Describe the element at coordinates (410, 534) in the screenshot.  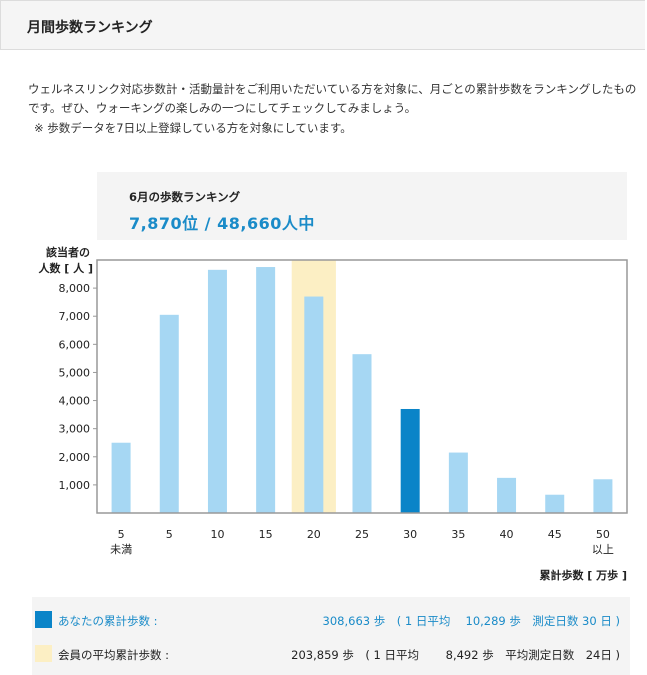
I see `x-tick-label-6: 30` at that location.